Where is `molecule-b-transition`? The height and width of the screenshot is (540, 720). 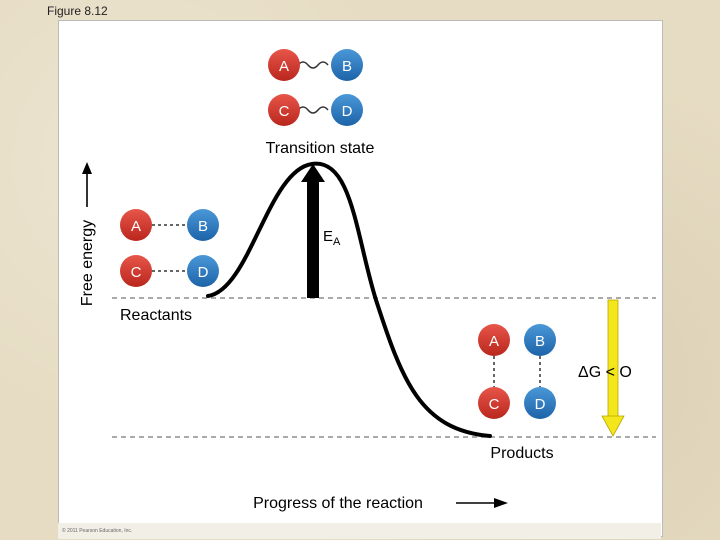
molecule-b-transition is located at coordinates (347, 65).